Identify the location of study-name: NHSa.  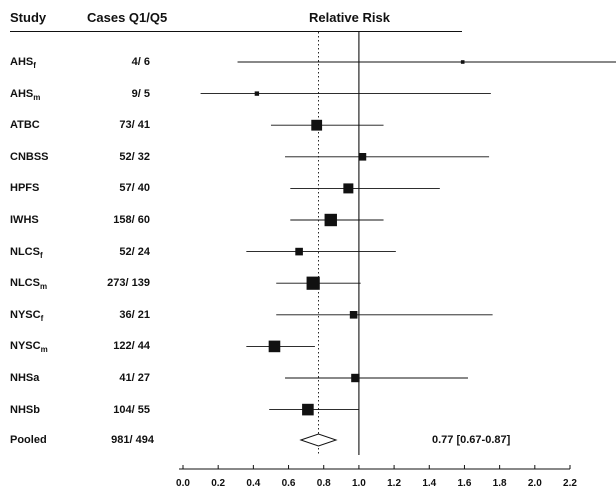
(25, 378).